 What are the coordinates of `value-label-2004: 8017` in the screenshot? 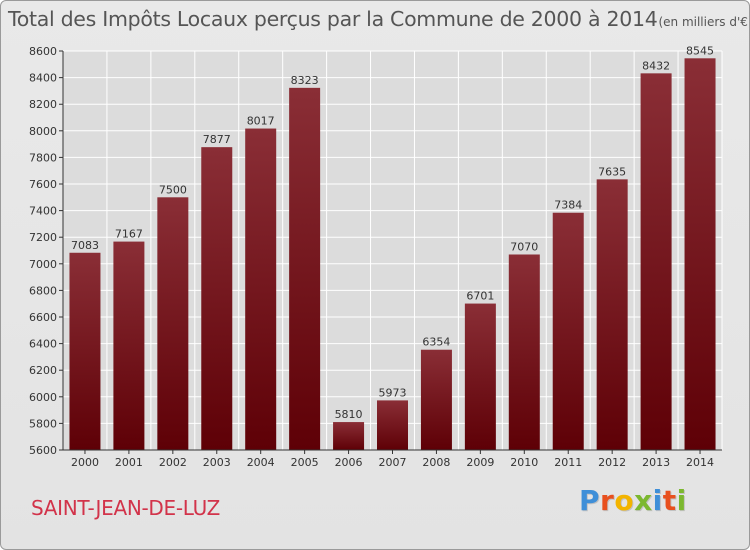 It's located at (261, 121).